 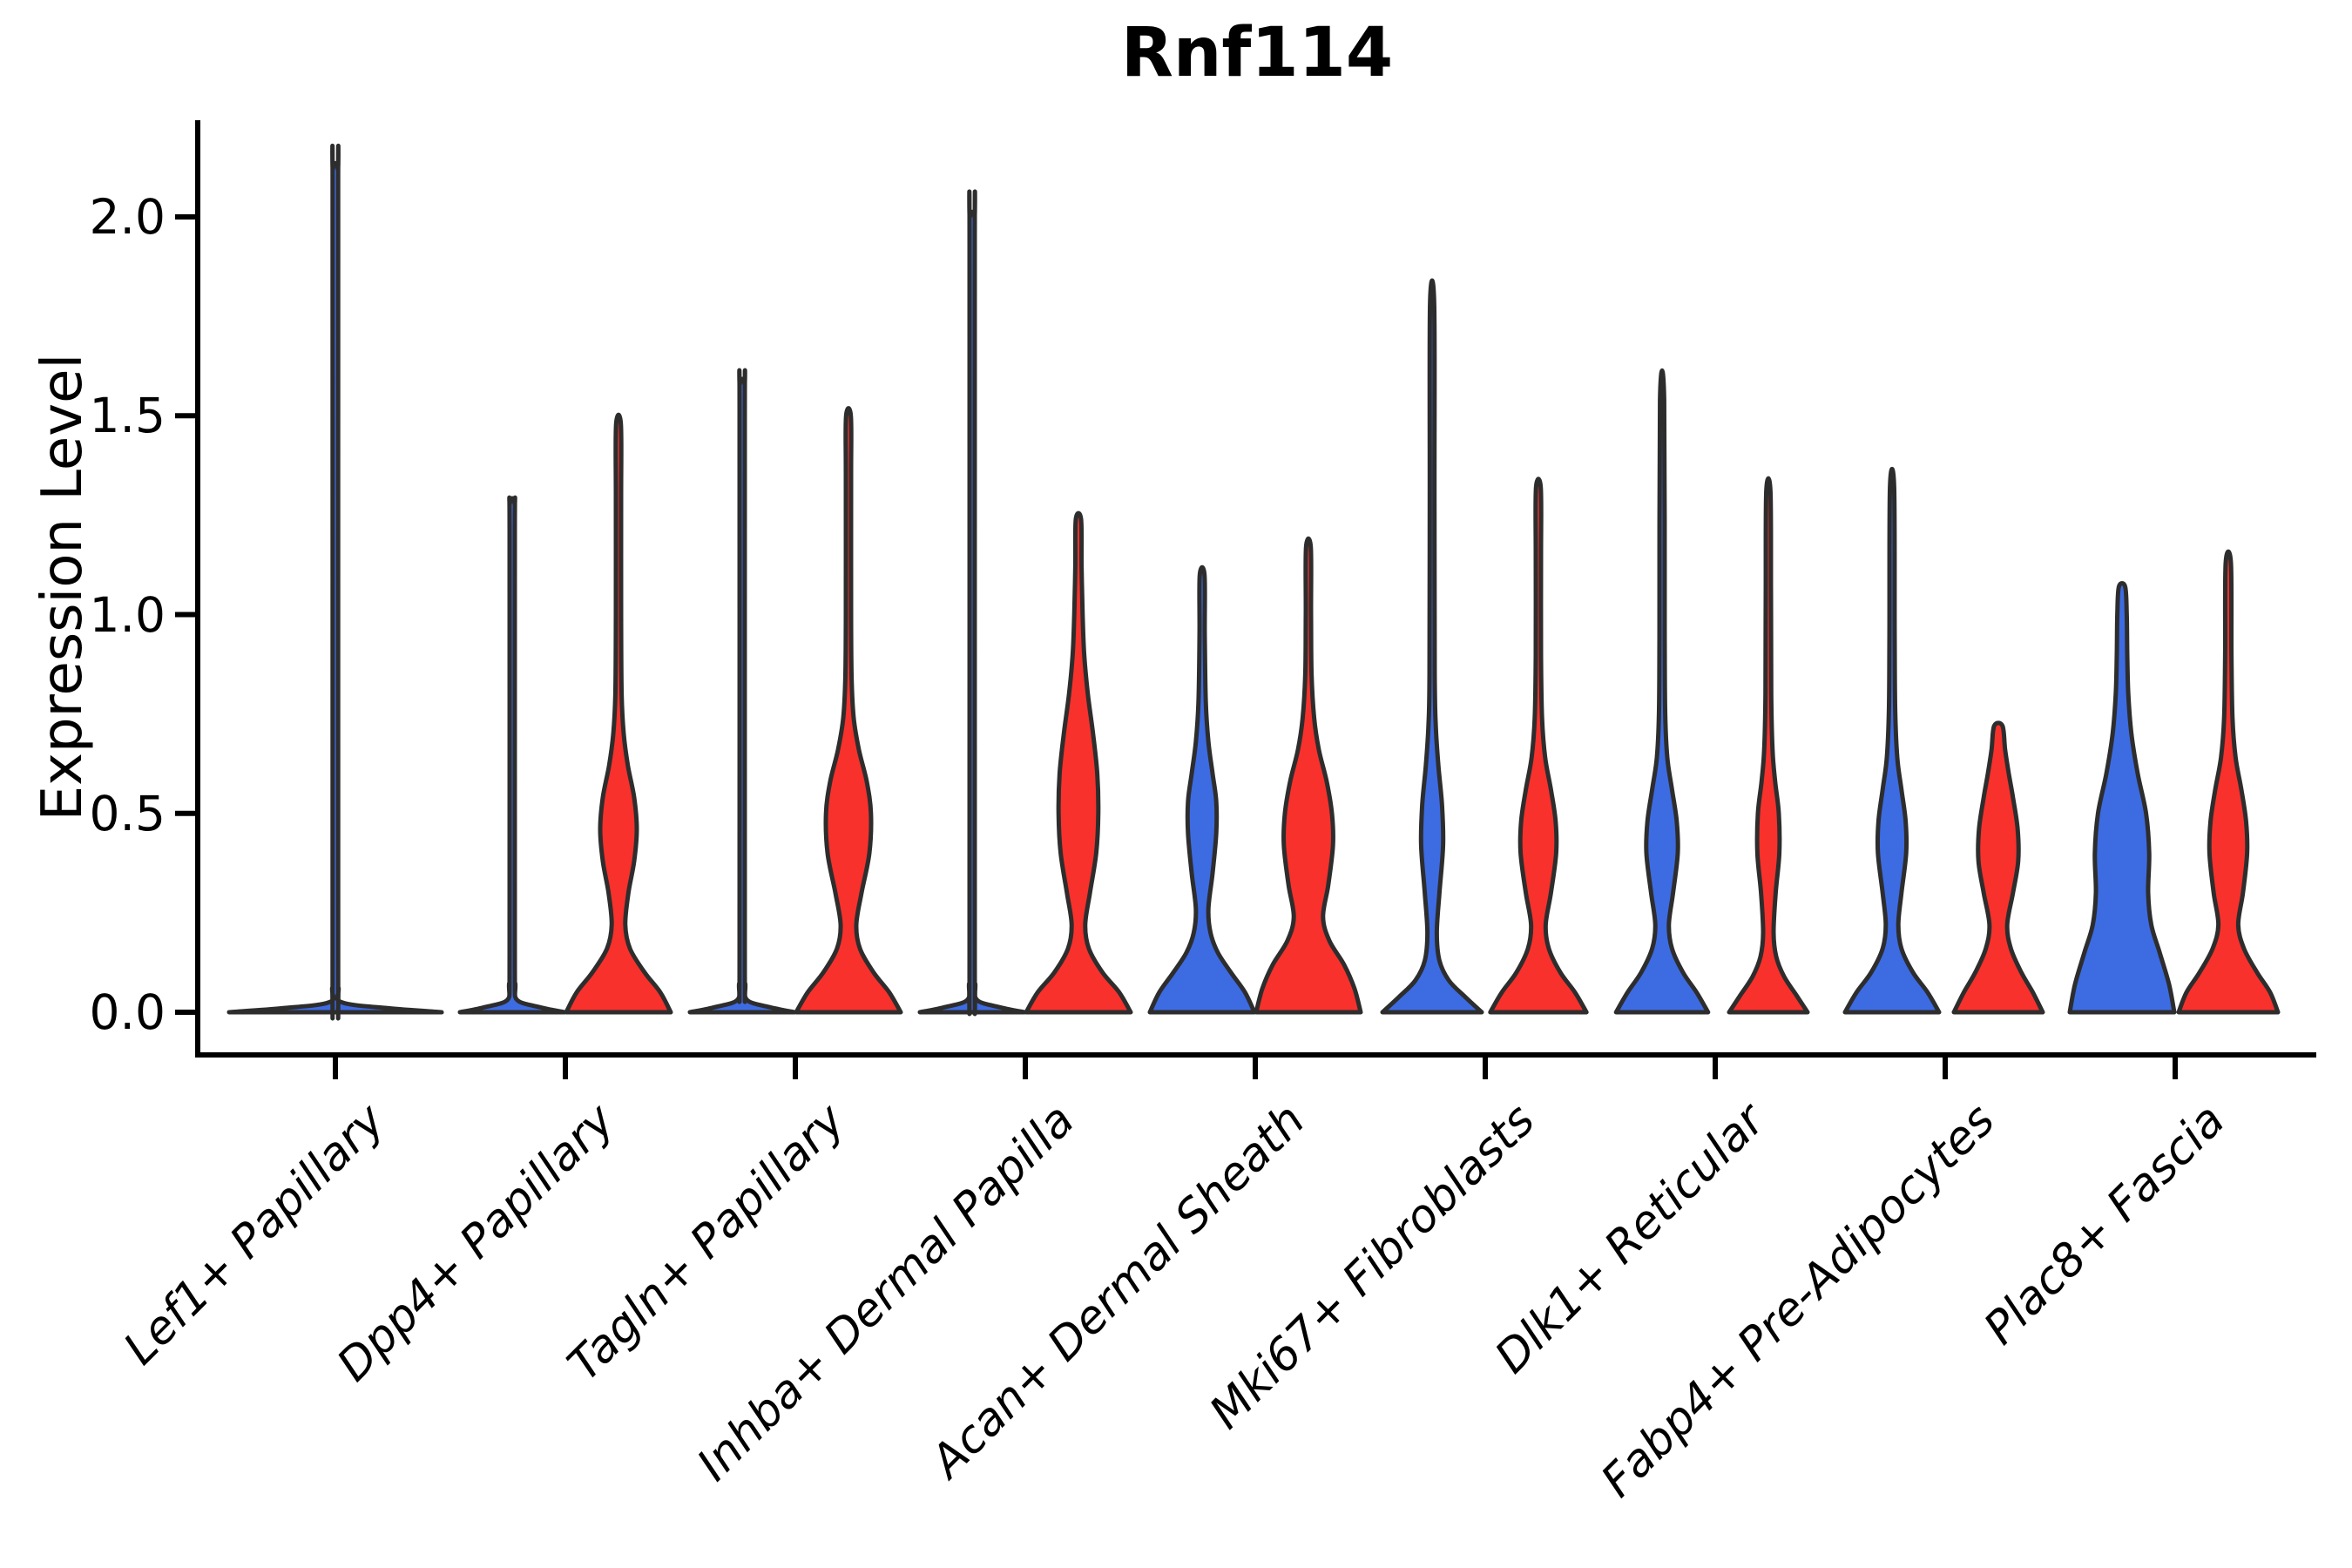 I want to click on y-tick-label: 0.5, so click(x=127, y=813).